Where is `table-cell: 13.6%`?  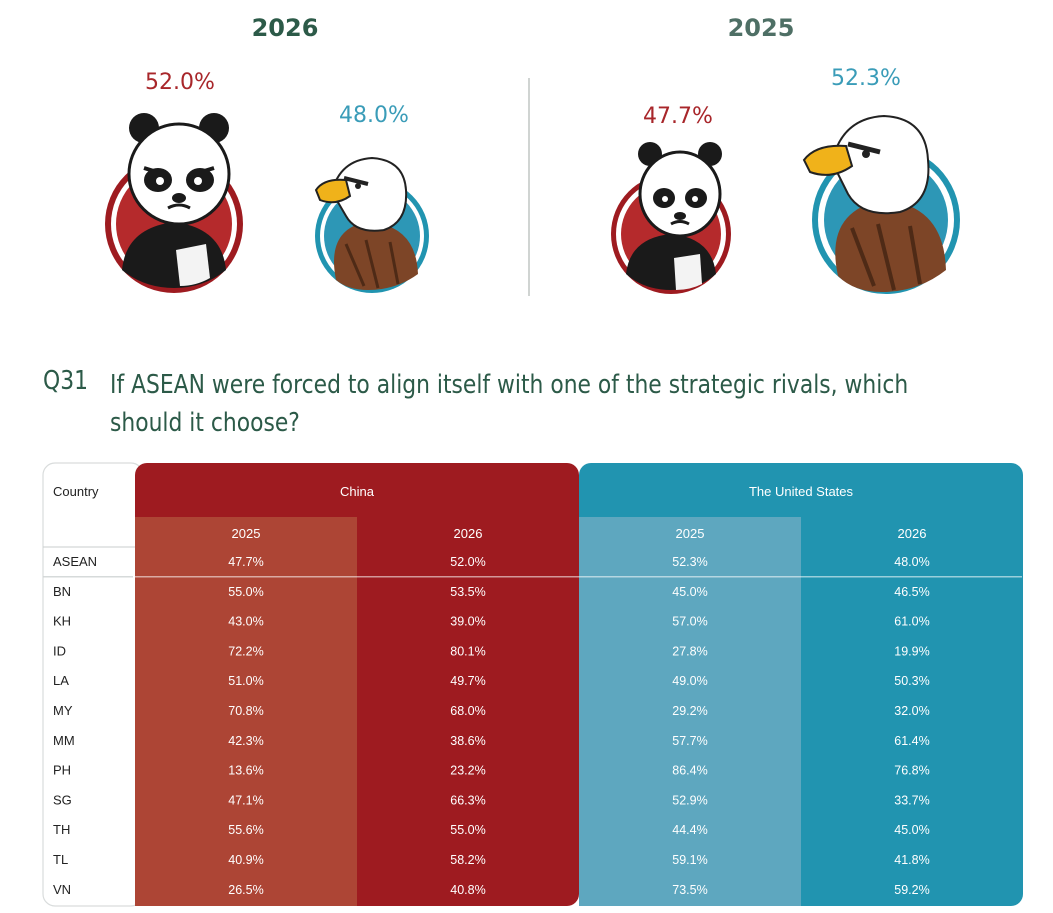 table-cell: 13.6% is located at coordinates (245, 771).